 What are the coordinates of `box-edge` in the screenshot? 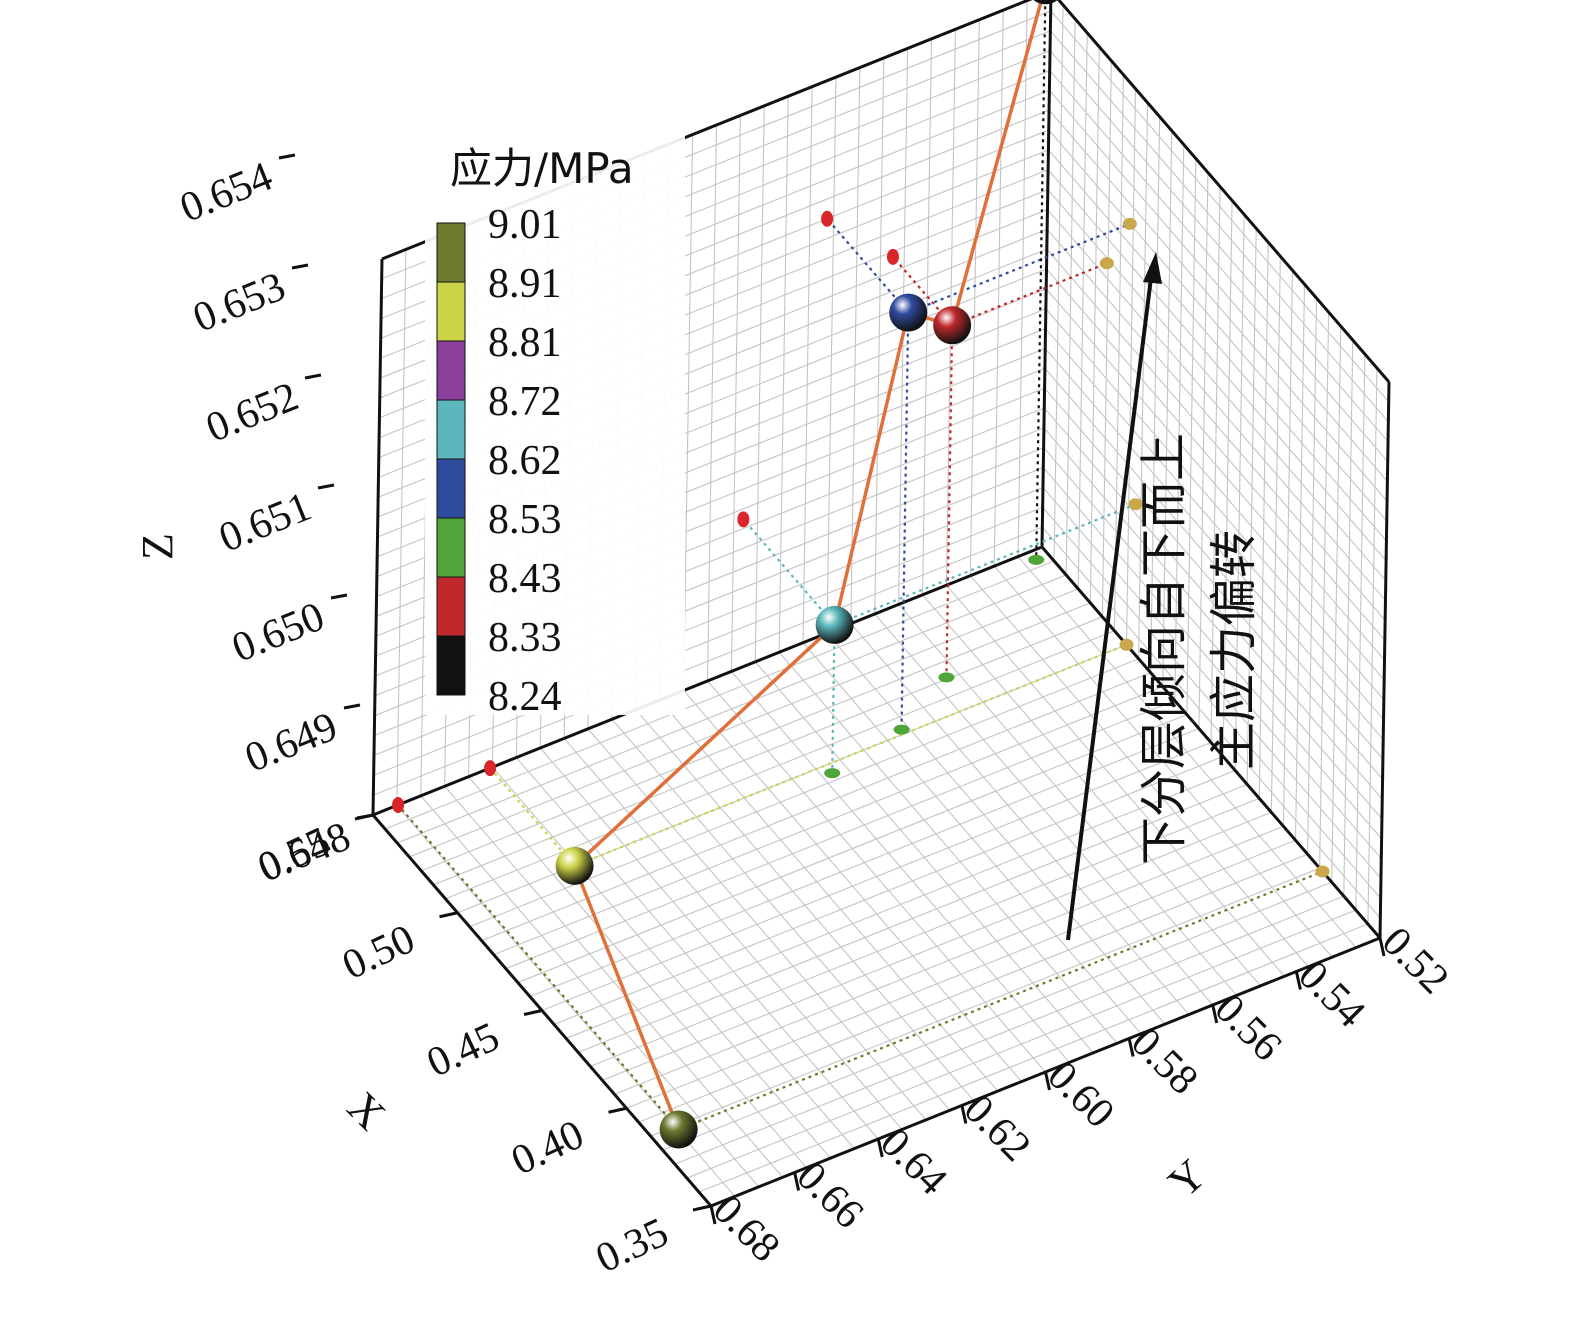 It's located at (377, 537).